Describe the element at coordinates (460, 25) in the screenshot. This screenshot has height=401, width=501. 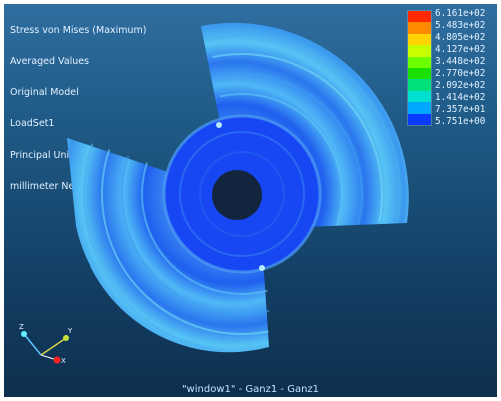
I see `legend-label: 5.483e+02` at that location.